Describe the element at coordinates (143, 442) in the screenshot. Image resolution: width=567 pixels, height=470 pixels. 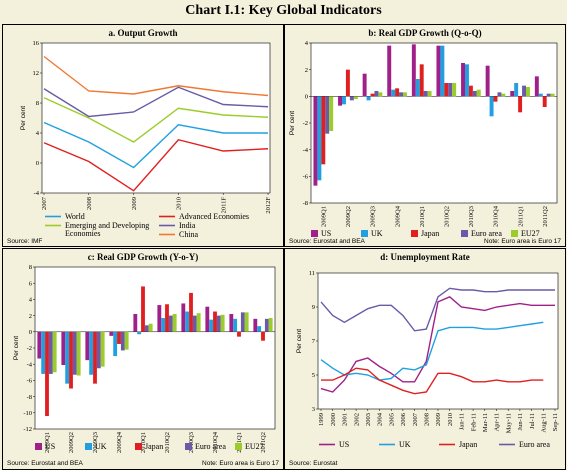
I see `x-tick-label: 2010Q1` at that location.